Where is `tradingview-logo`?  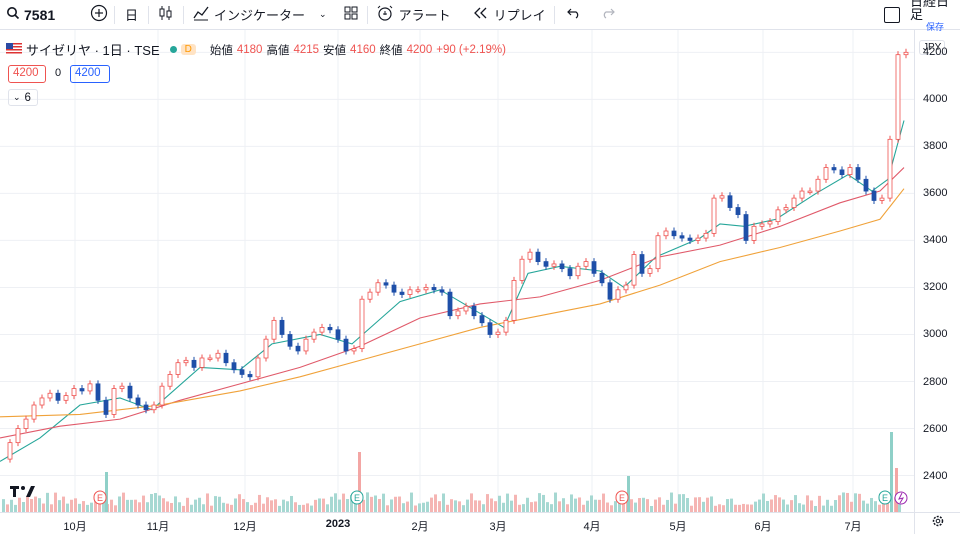
tradingview-logo is located at coordinates (24, 493).